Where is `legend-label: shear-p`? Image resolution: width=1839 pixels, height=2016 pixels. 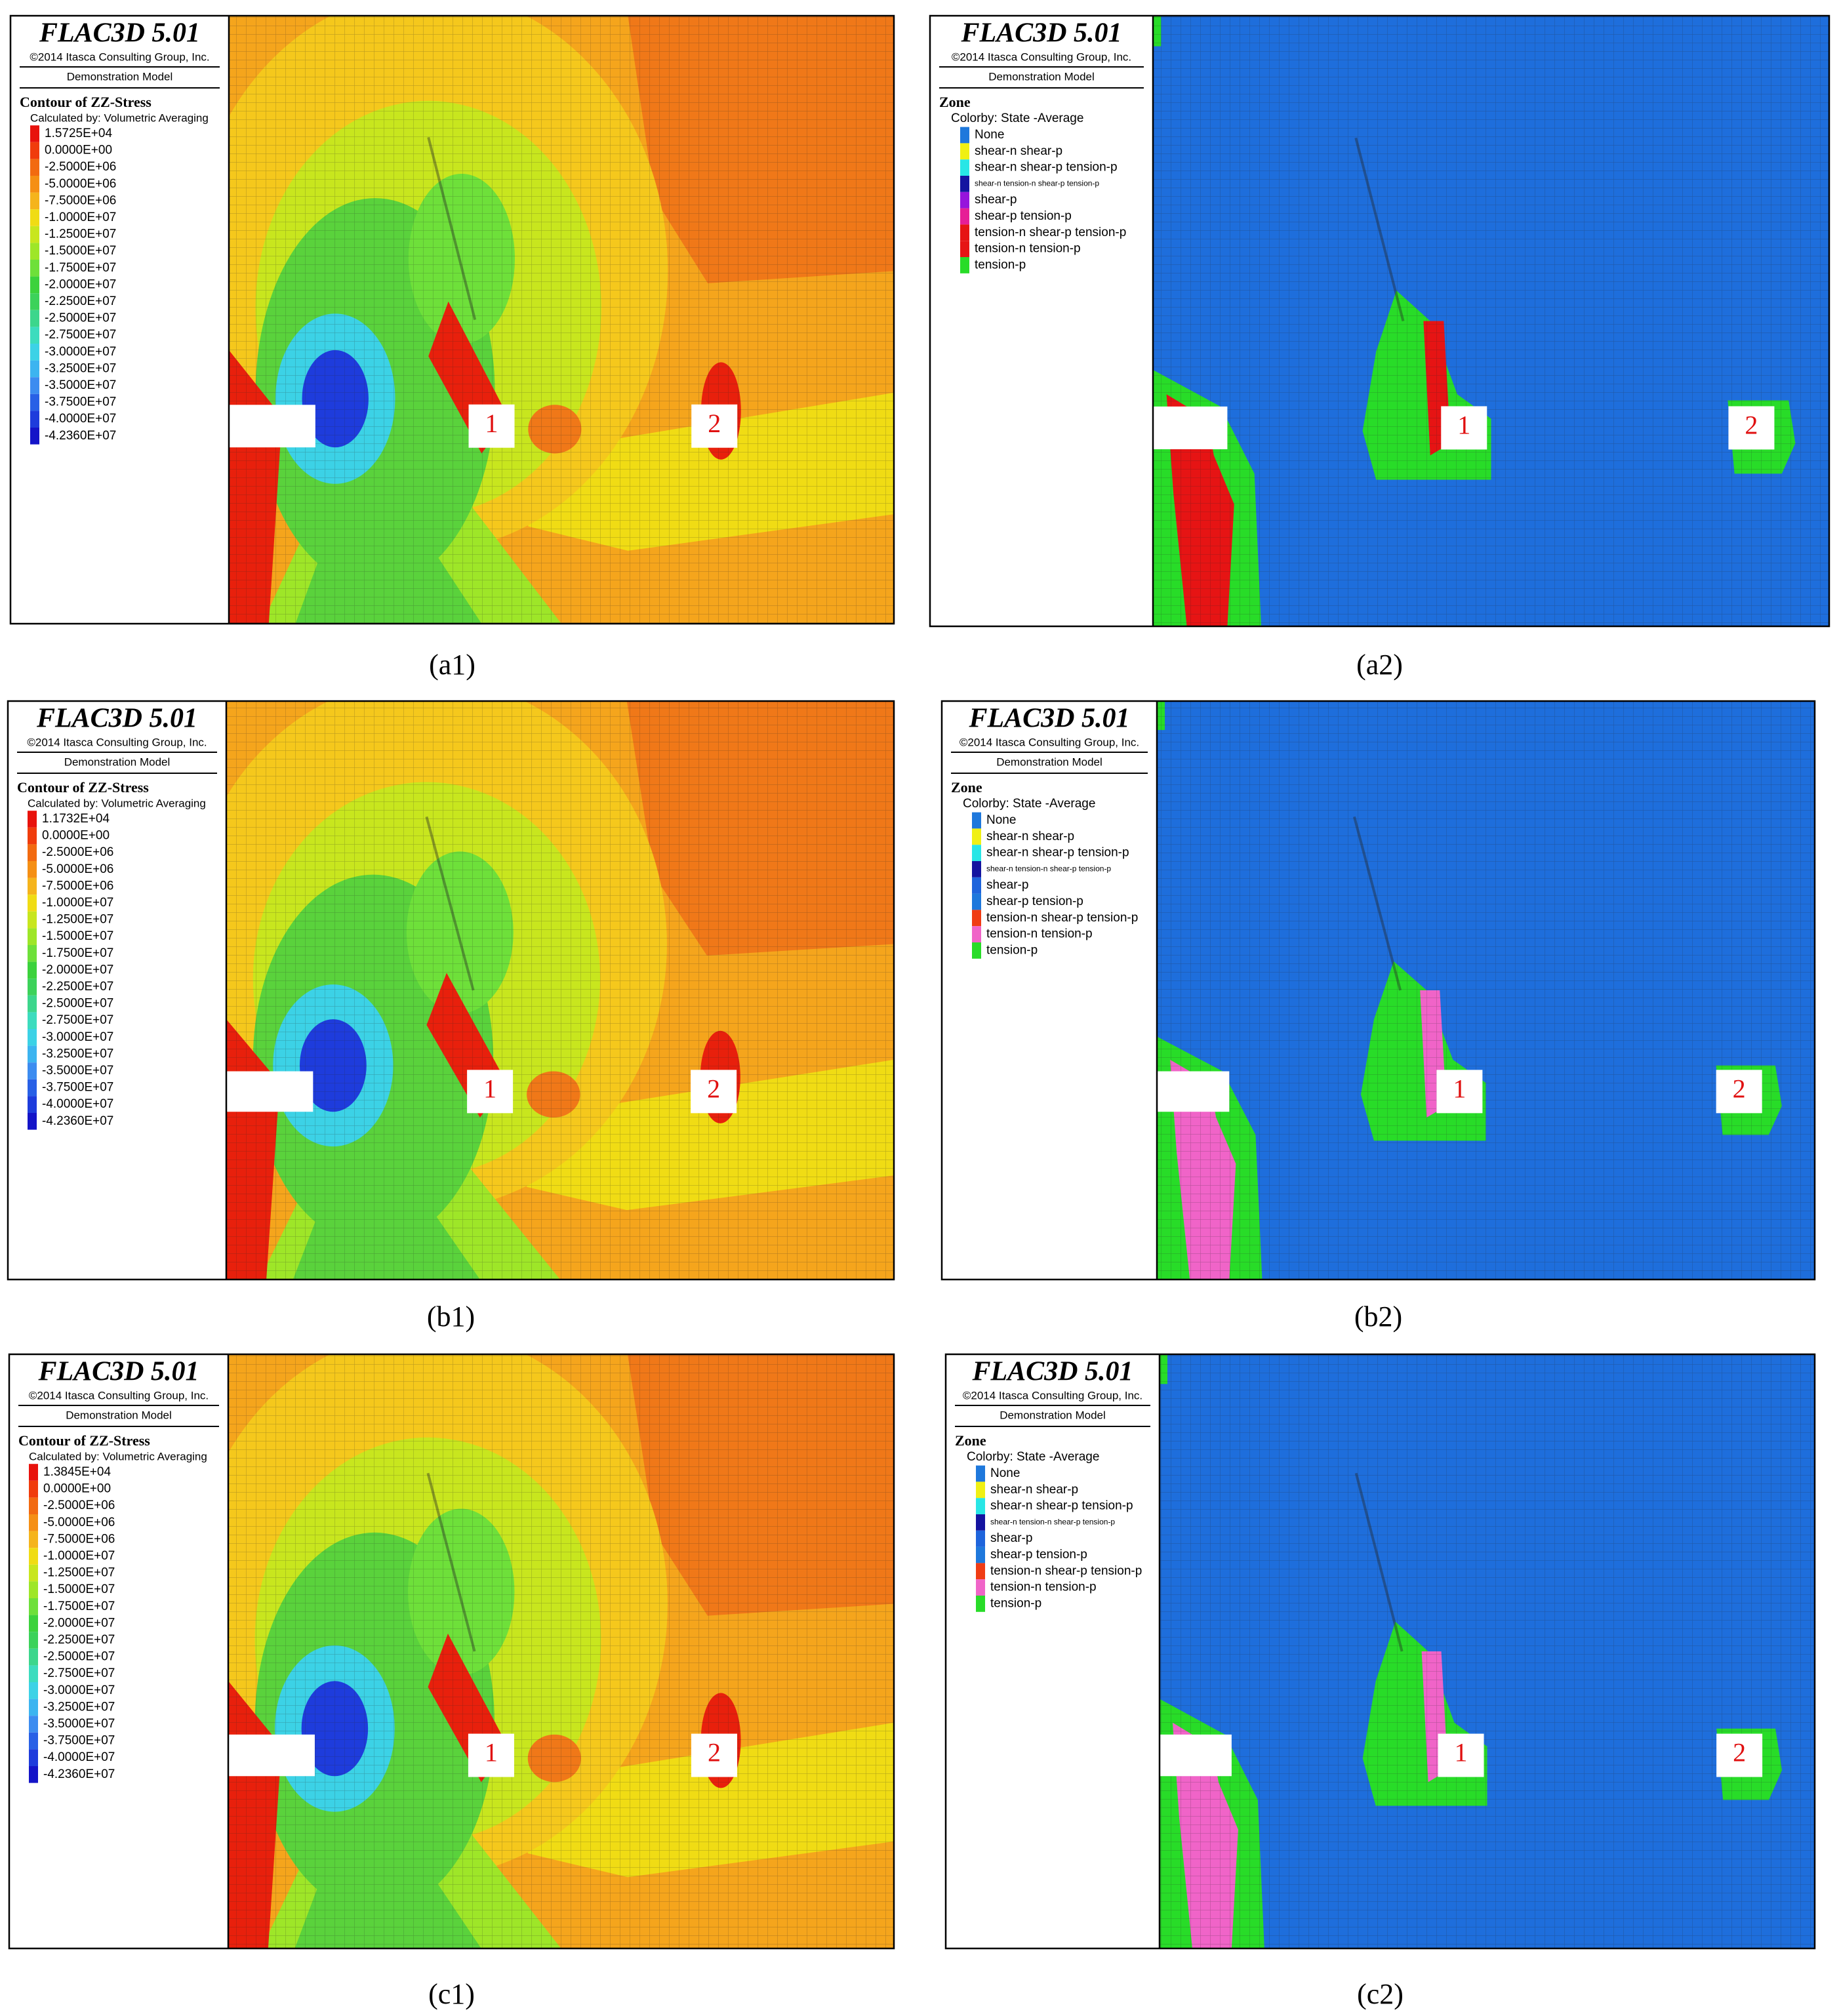
legend-label: shear-p is located at coordinates (996, 200).